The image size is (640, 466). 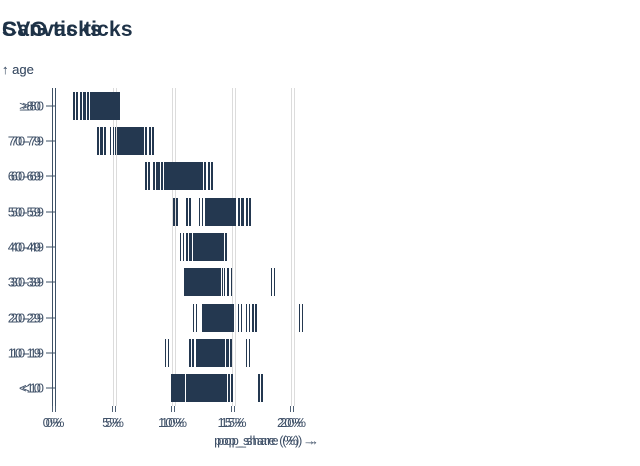 What do you see at coordinates (67, 29) in the screenshot?
I see `chart-title-canvas: Canvas ticks` at bounding box center [67, 29].